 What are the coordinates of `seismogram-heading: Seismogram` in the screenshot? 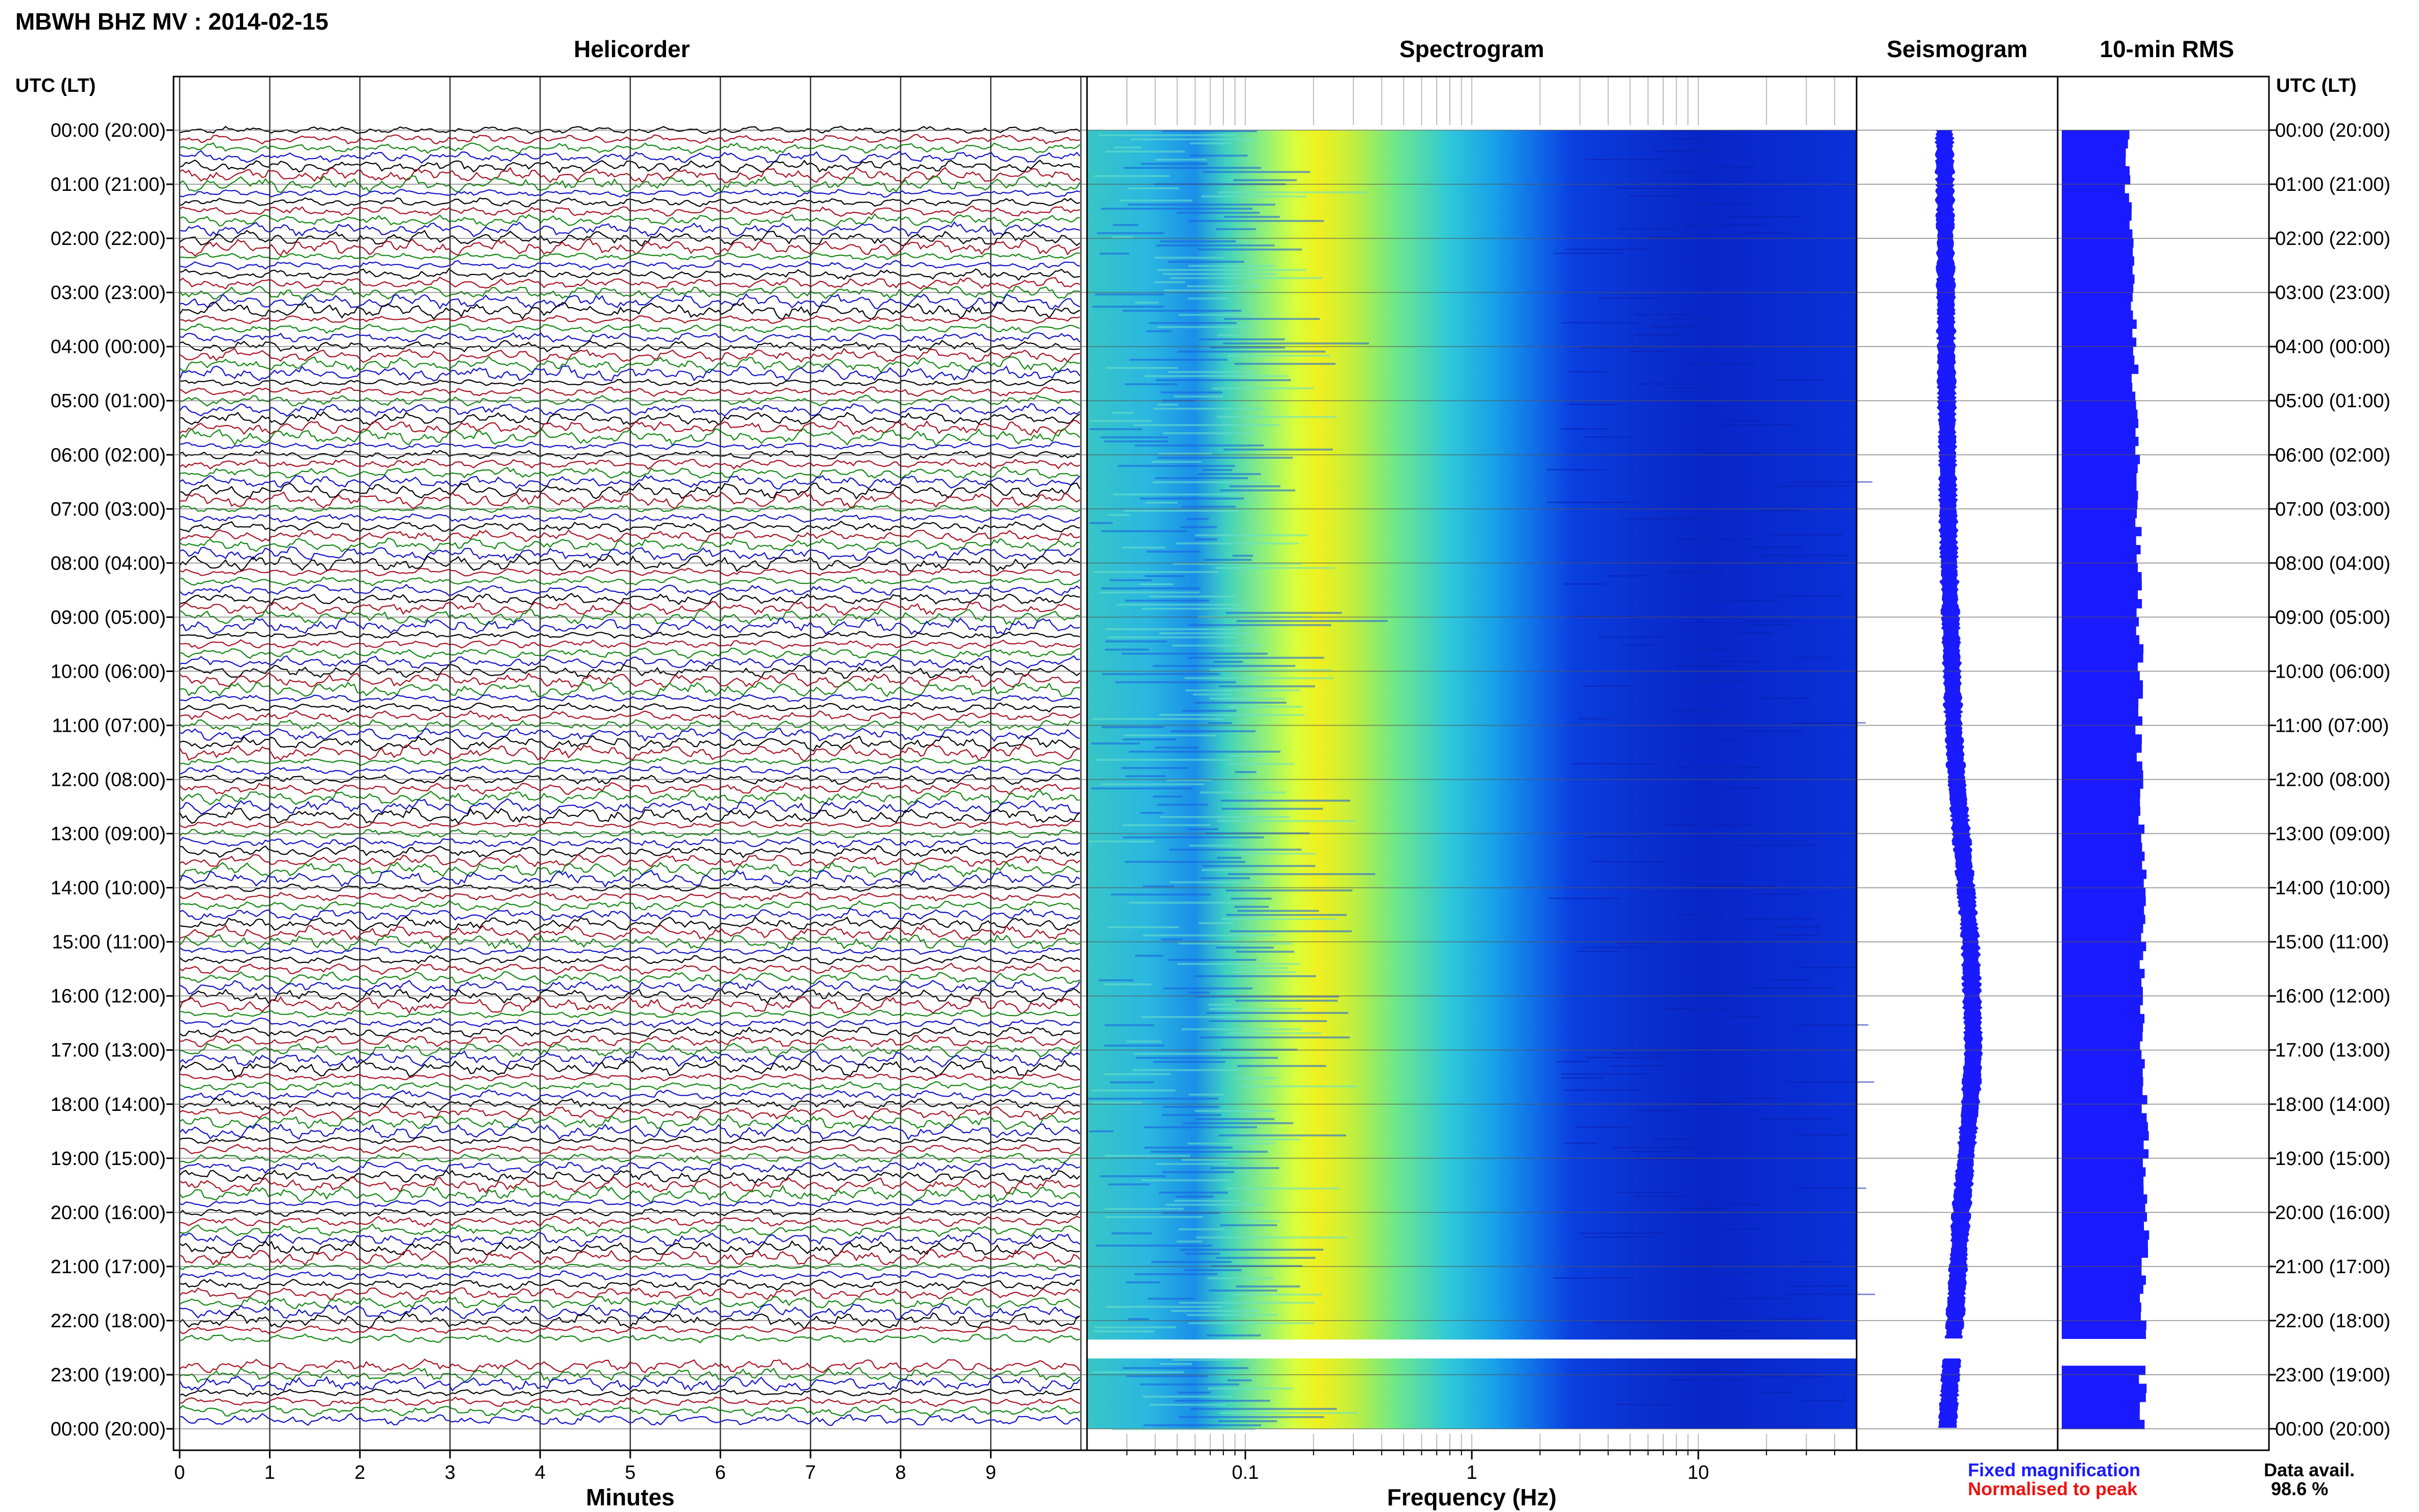 It's located at (1957, 49).